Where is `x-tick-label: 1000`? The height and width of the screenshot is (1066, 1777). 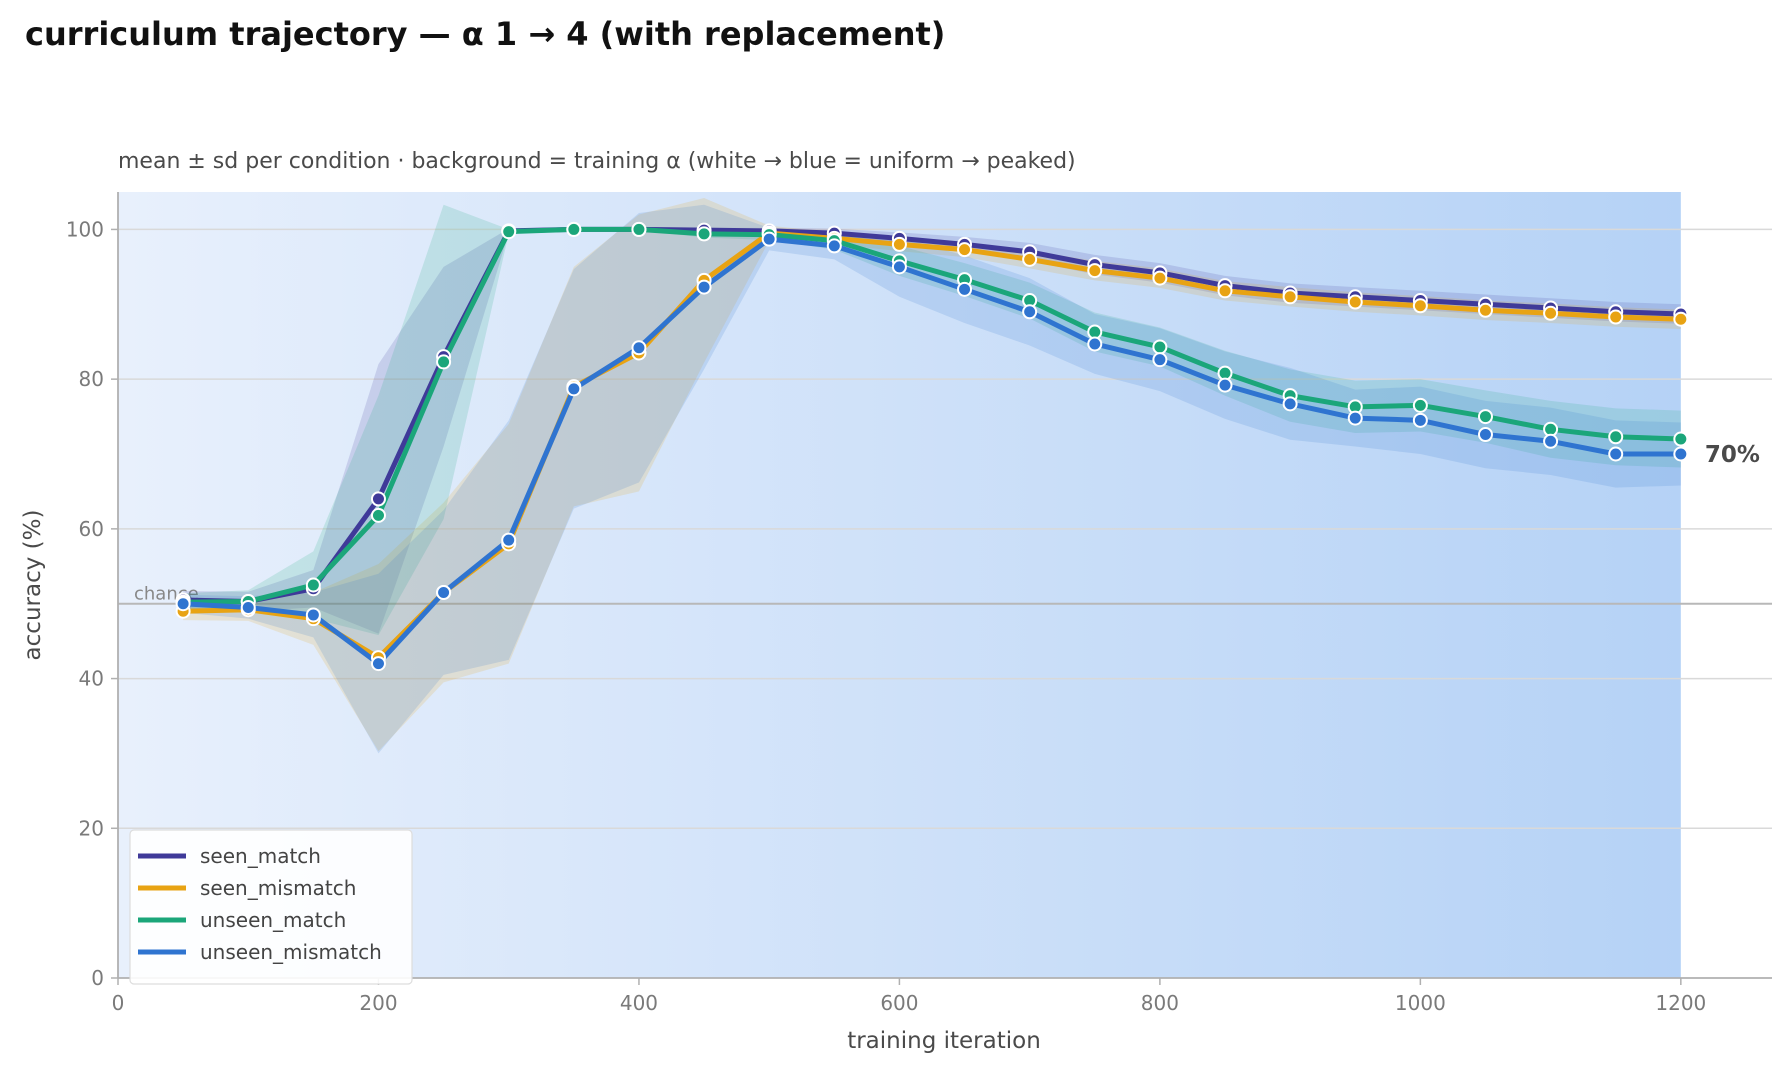 x-tick-label: 1000 is located at coordinates (1420, 1003).